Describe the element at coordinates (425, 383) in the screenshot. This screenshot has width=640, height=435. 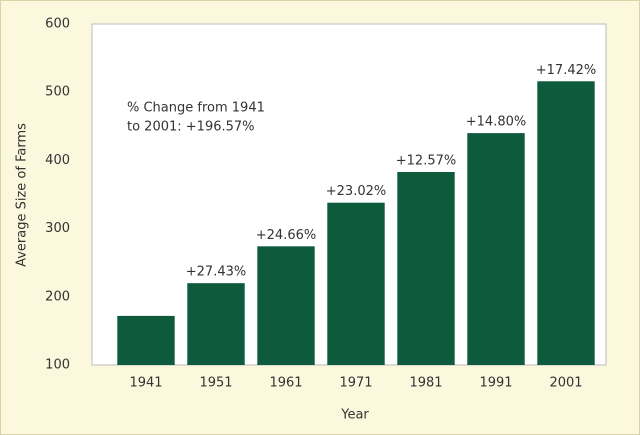
I see `x-tick-label: 1981` at that location.